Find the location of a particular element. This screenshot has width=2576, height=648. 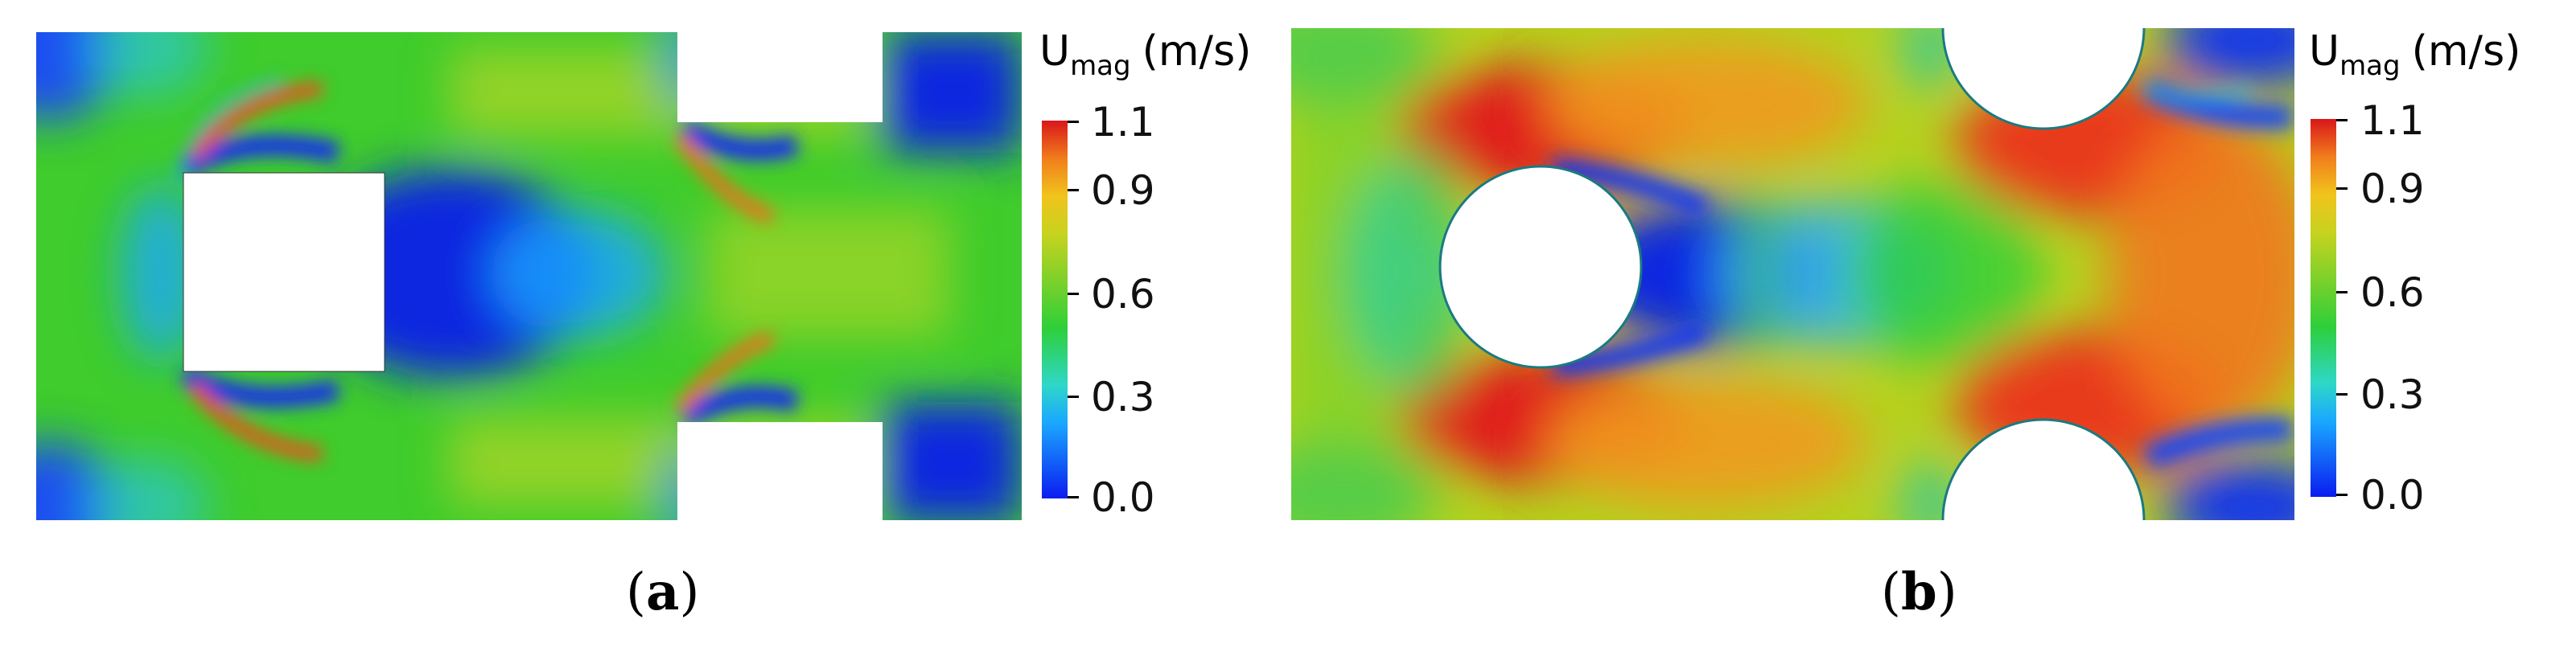

colorbar-b is located at coordinates (2323, 308).